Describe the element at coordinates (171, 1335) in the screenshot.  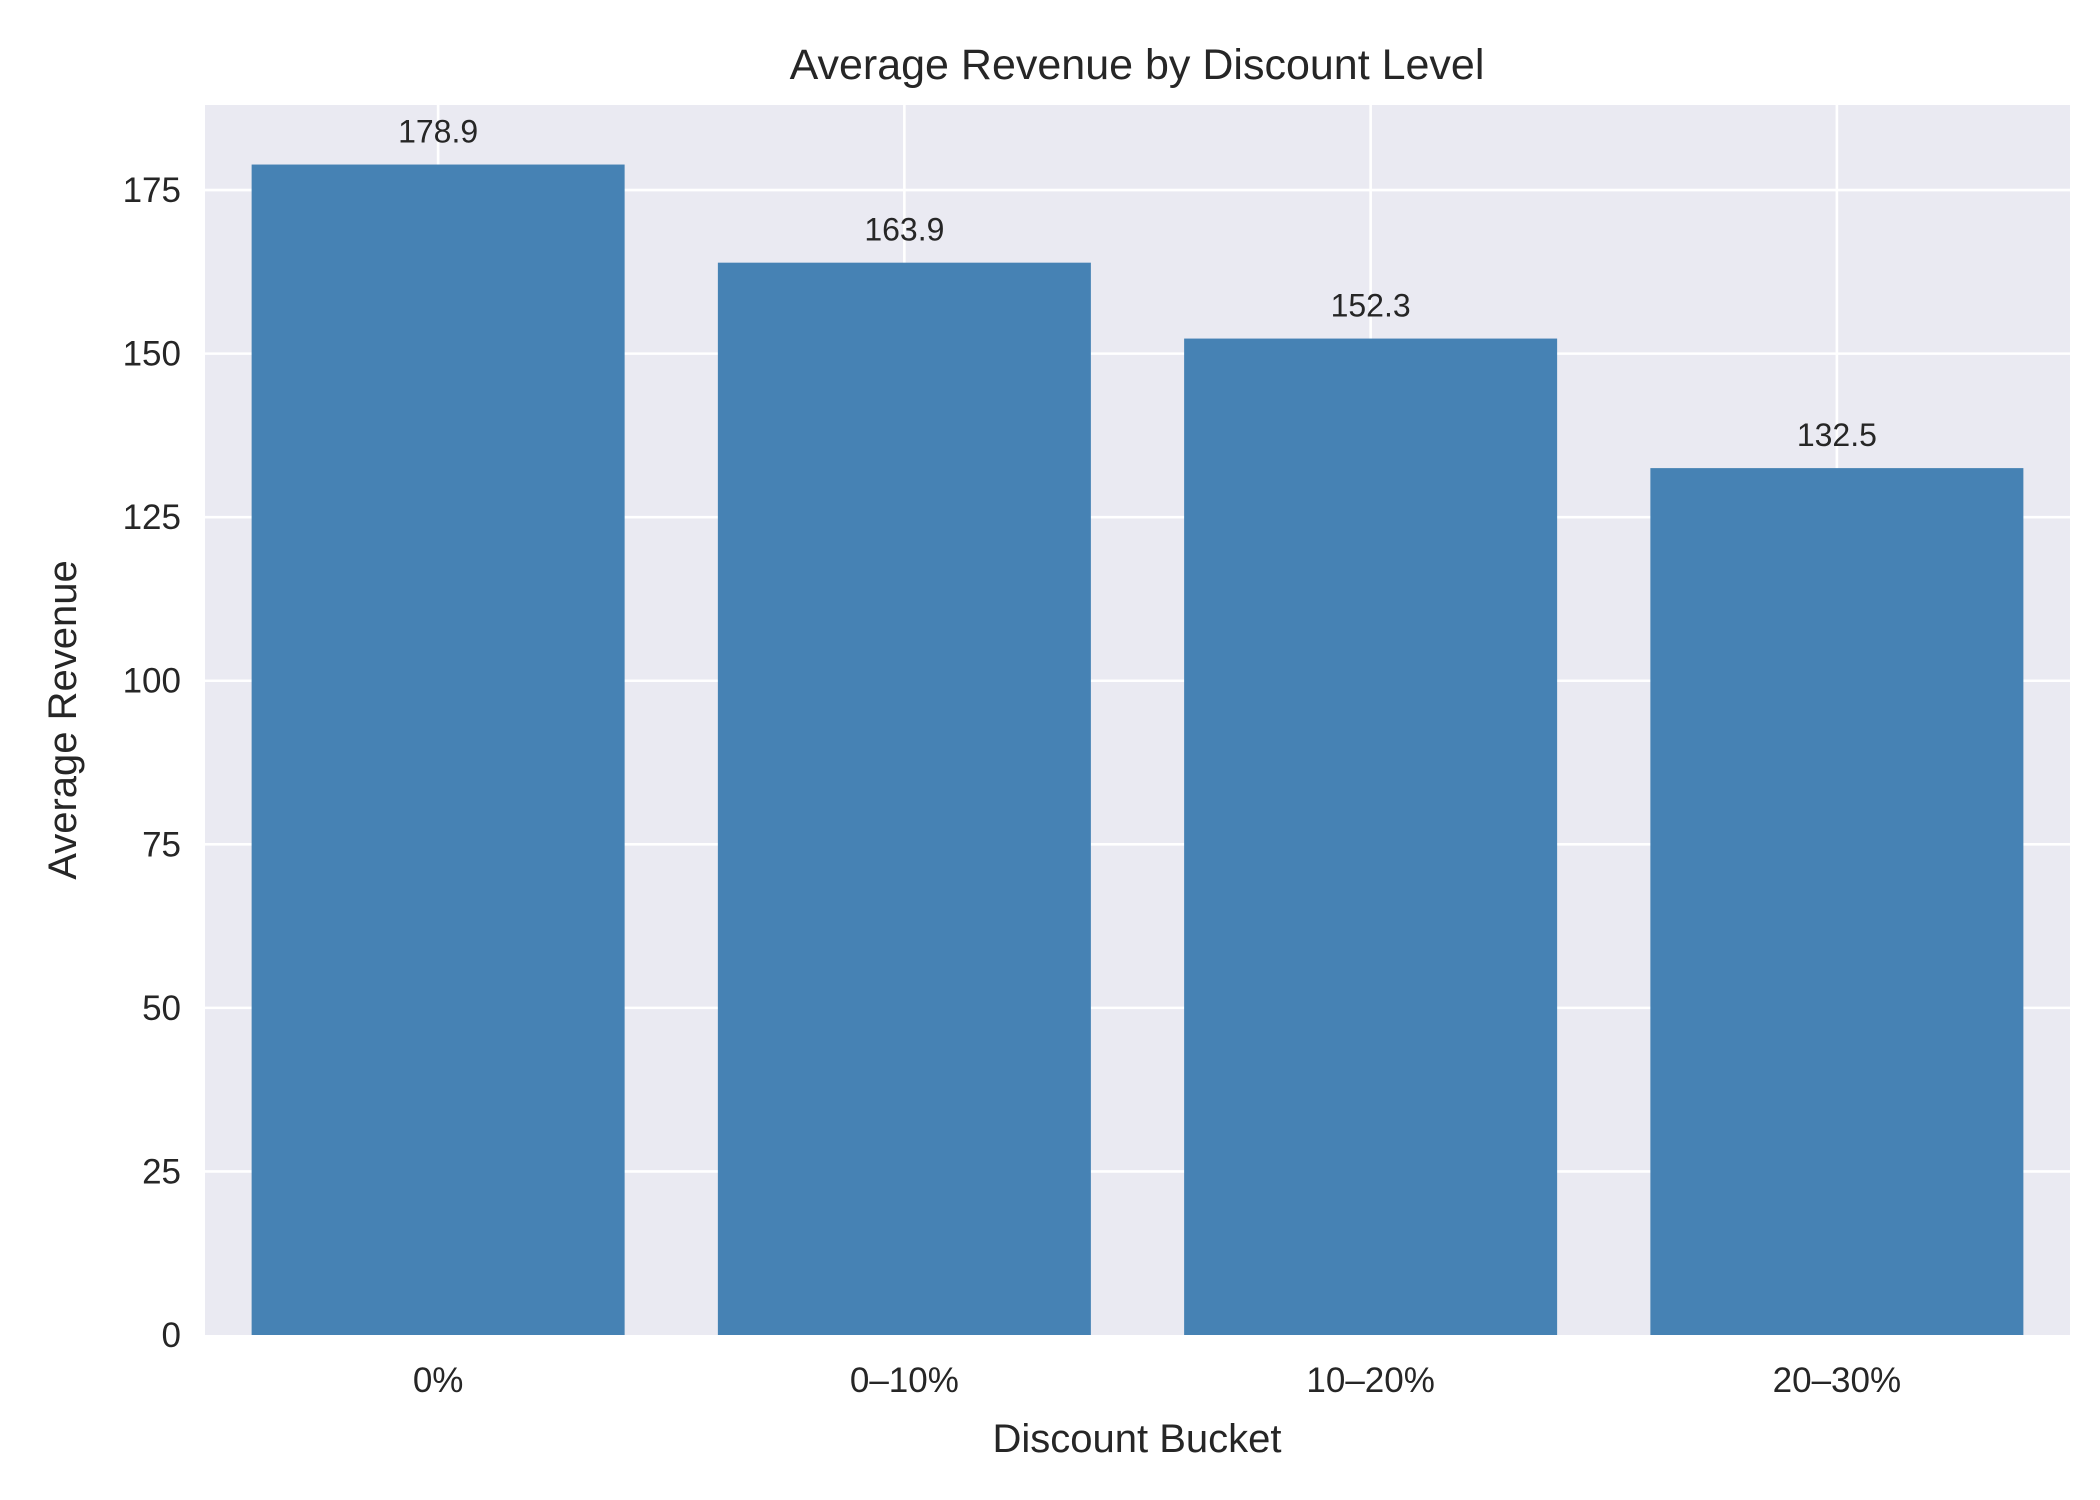
I see `y-tick-label: 0` at that location.